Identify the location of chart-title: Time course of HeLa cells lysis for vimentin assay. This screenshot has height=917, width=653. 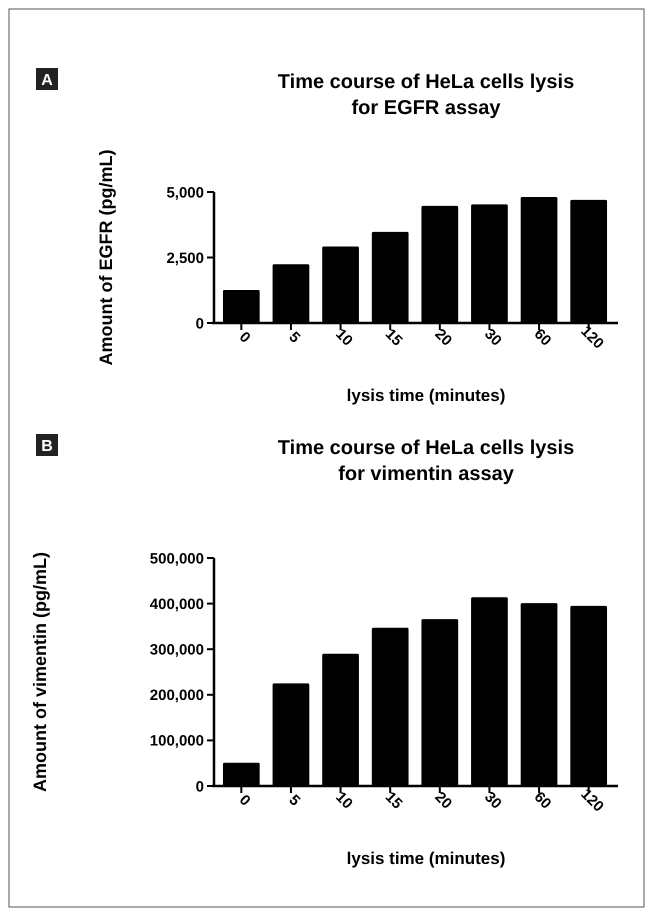
(426, 461).